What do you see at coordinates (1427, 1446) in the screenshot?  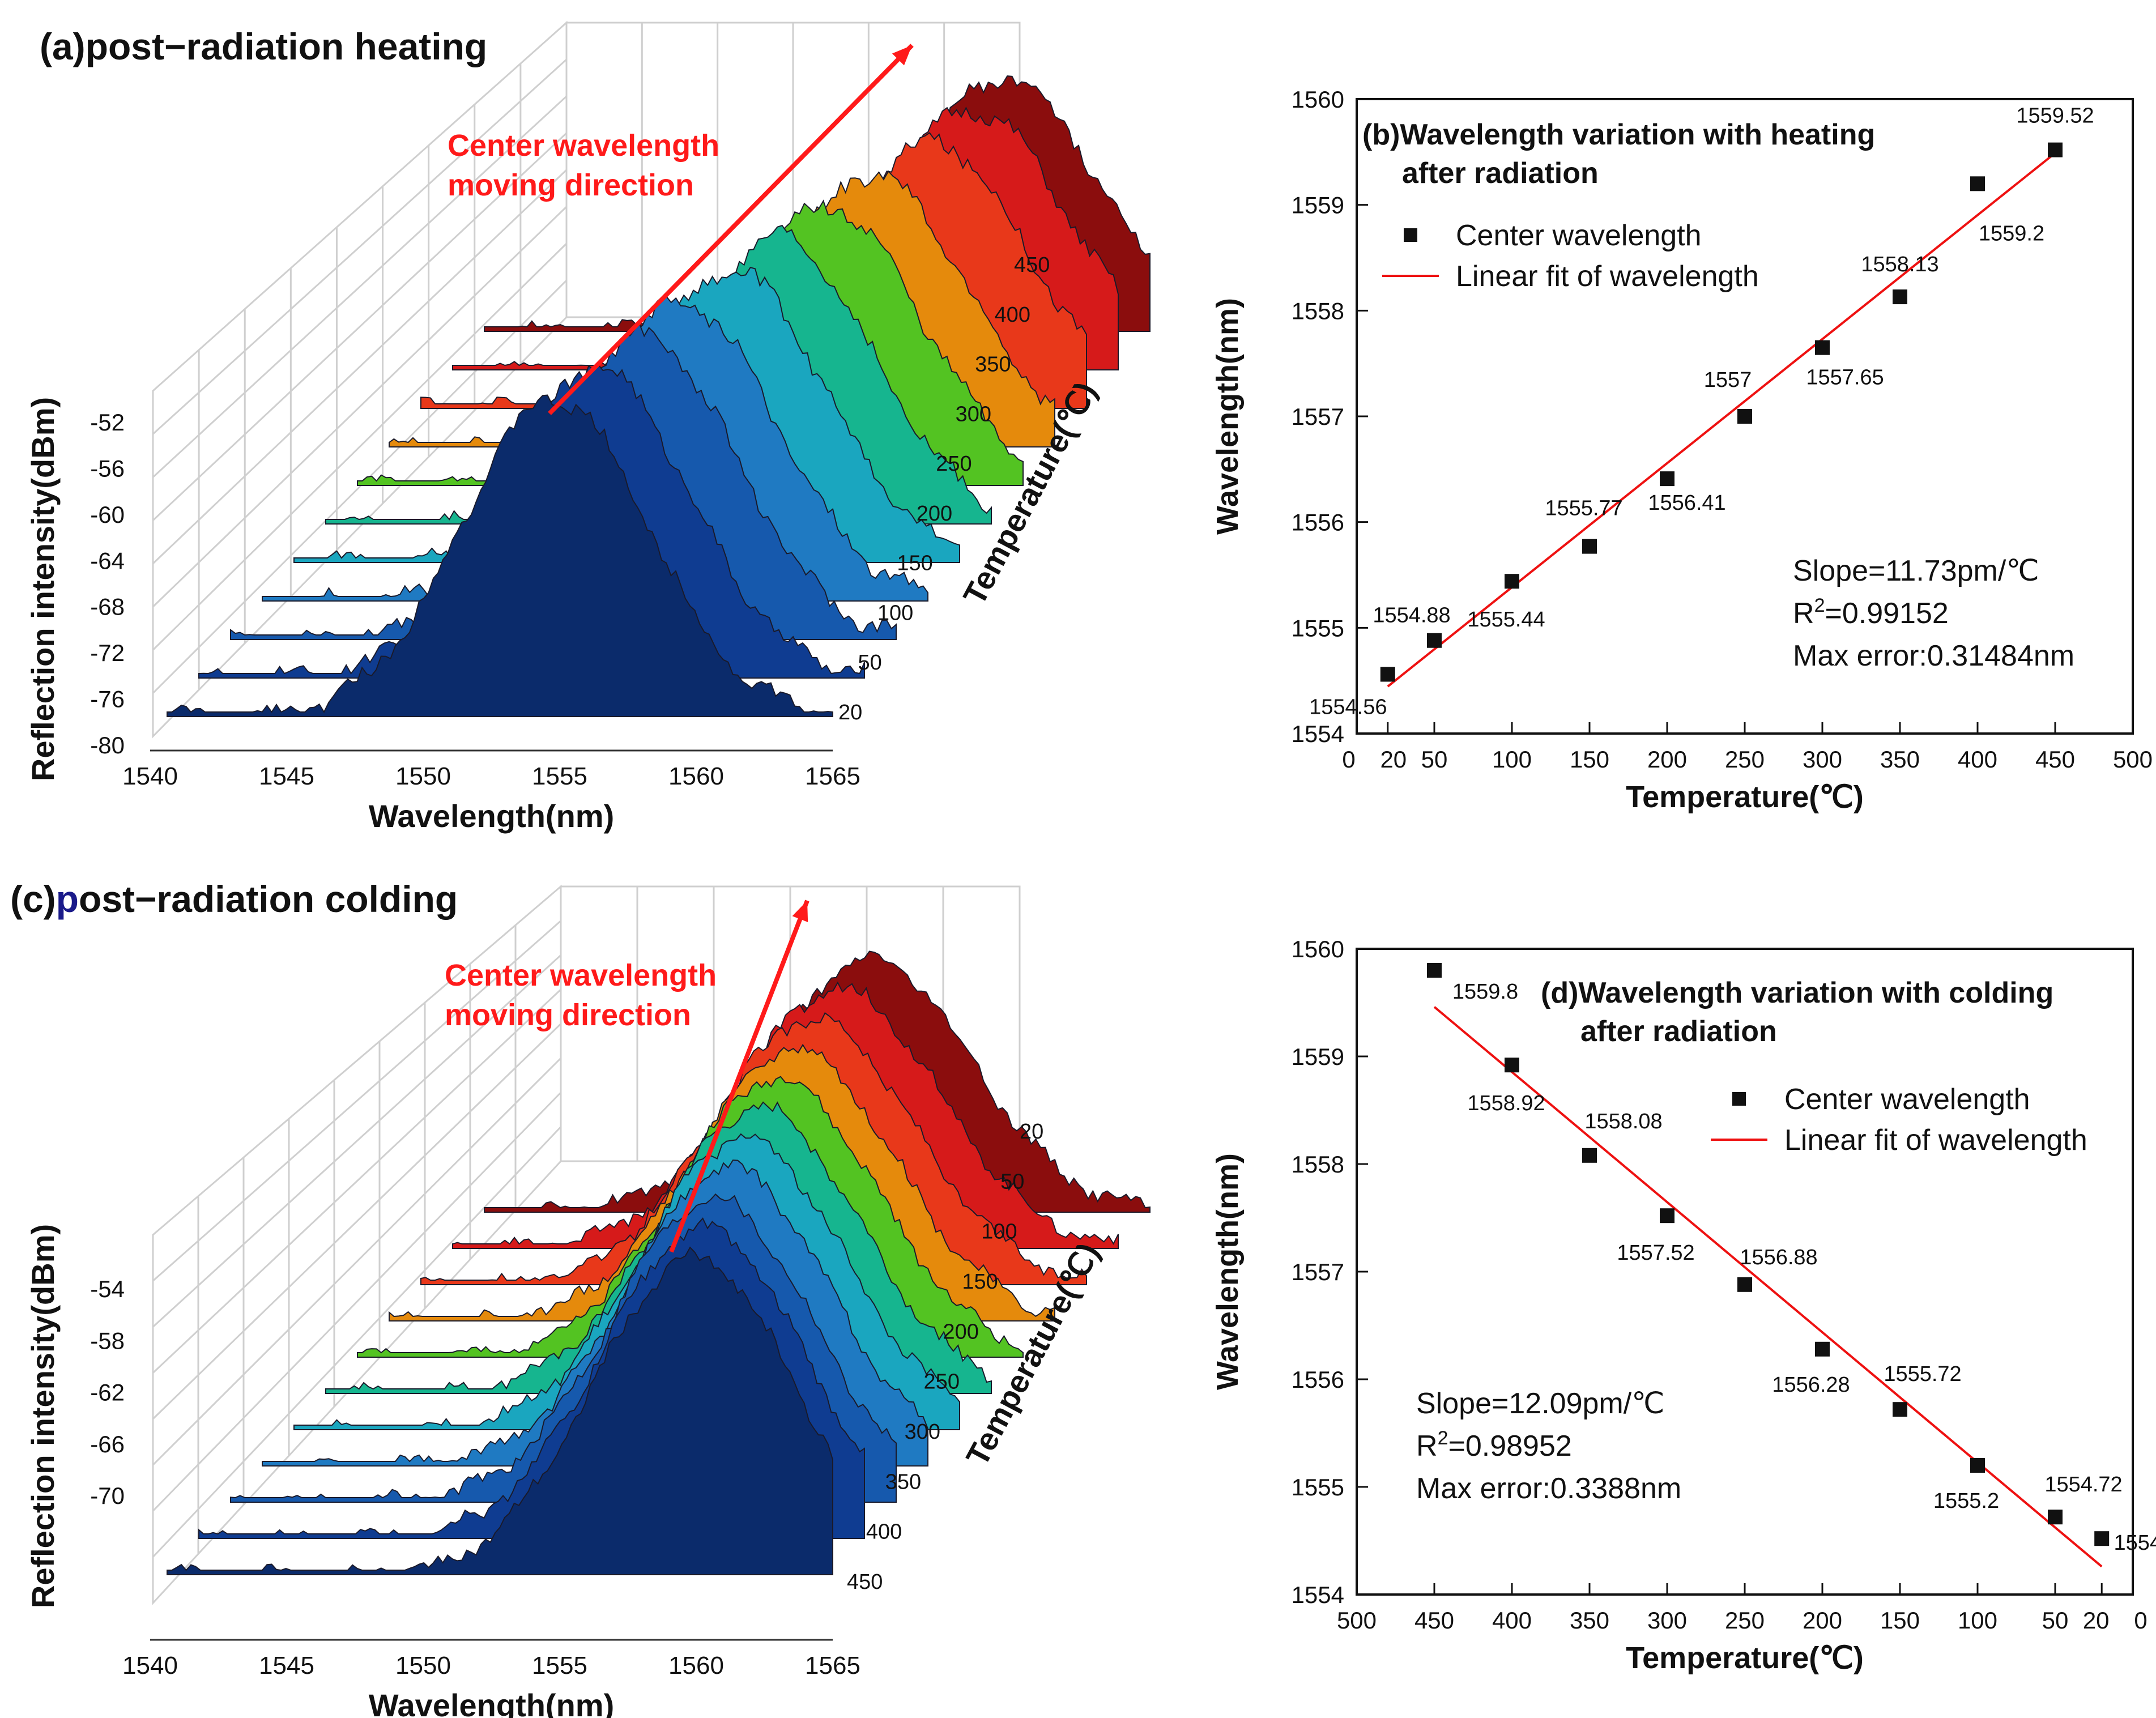 I see `r-squared-prefix: R` at bounding box center [1427, 1446].